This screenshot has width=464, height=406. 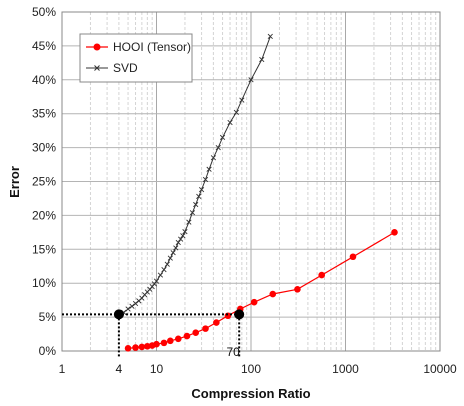 What do you see at coordinates (44, 215) in the screenshot?
I see `y-tick-label: 20%` at bounding box center [44, 215].